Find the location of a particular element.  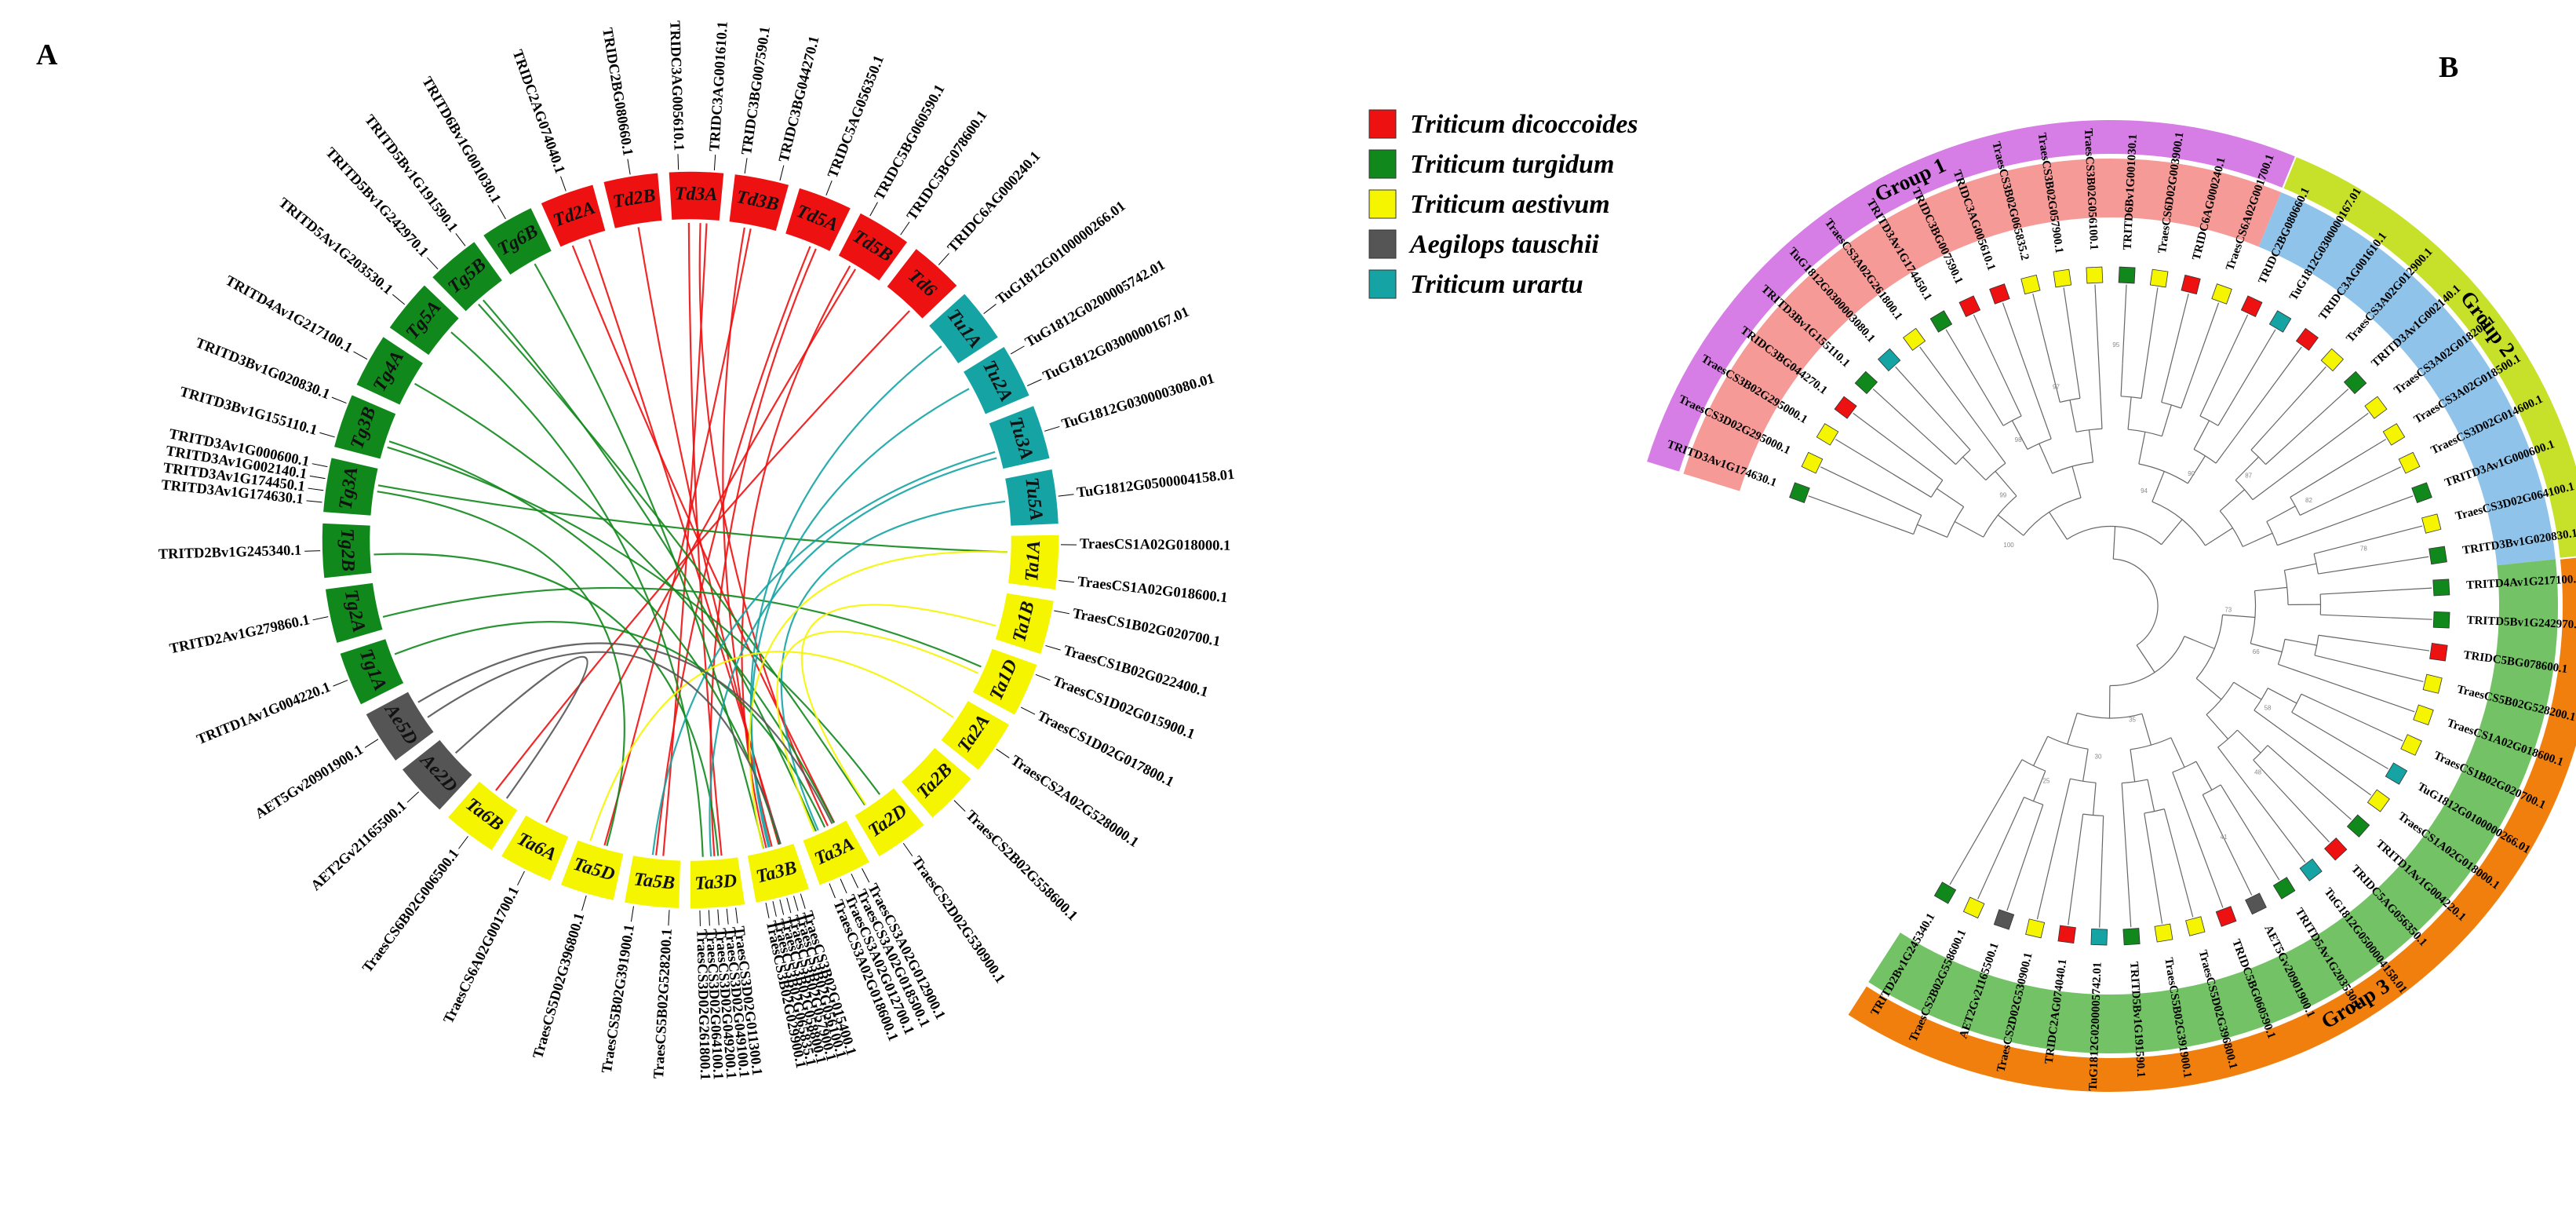

gene-label: TraesCS1A02G018000.1 is located at coordinates (1155, 544).